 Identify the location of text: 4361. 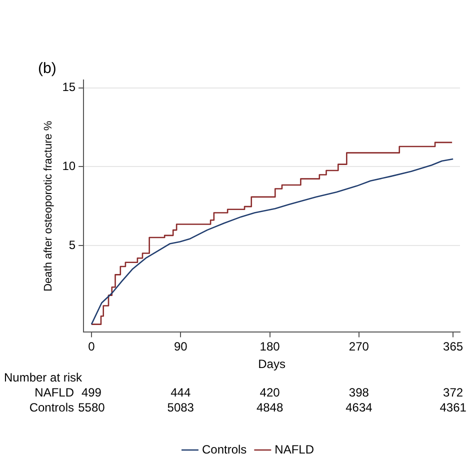
(453, 407).